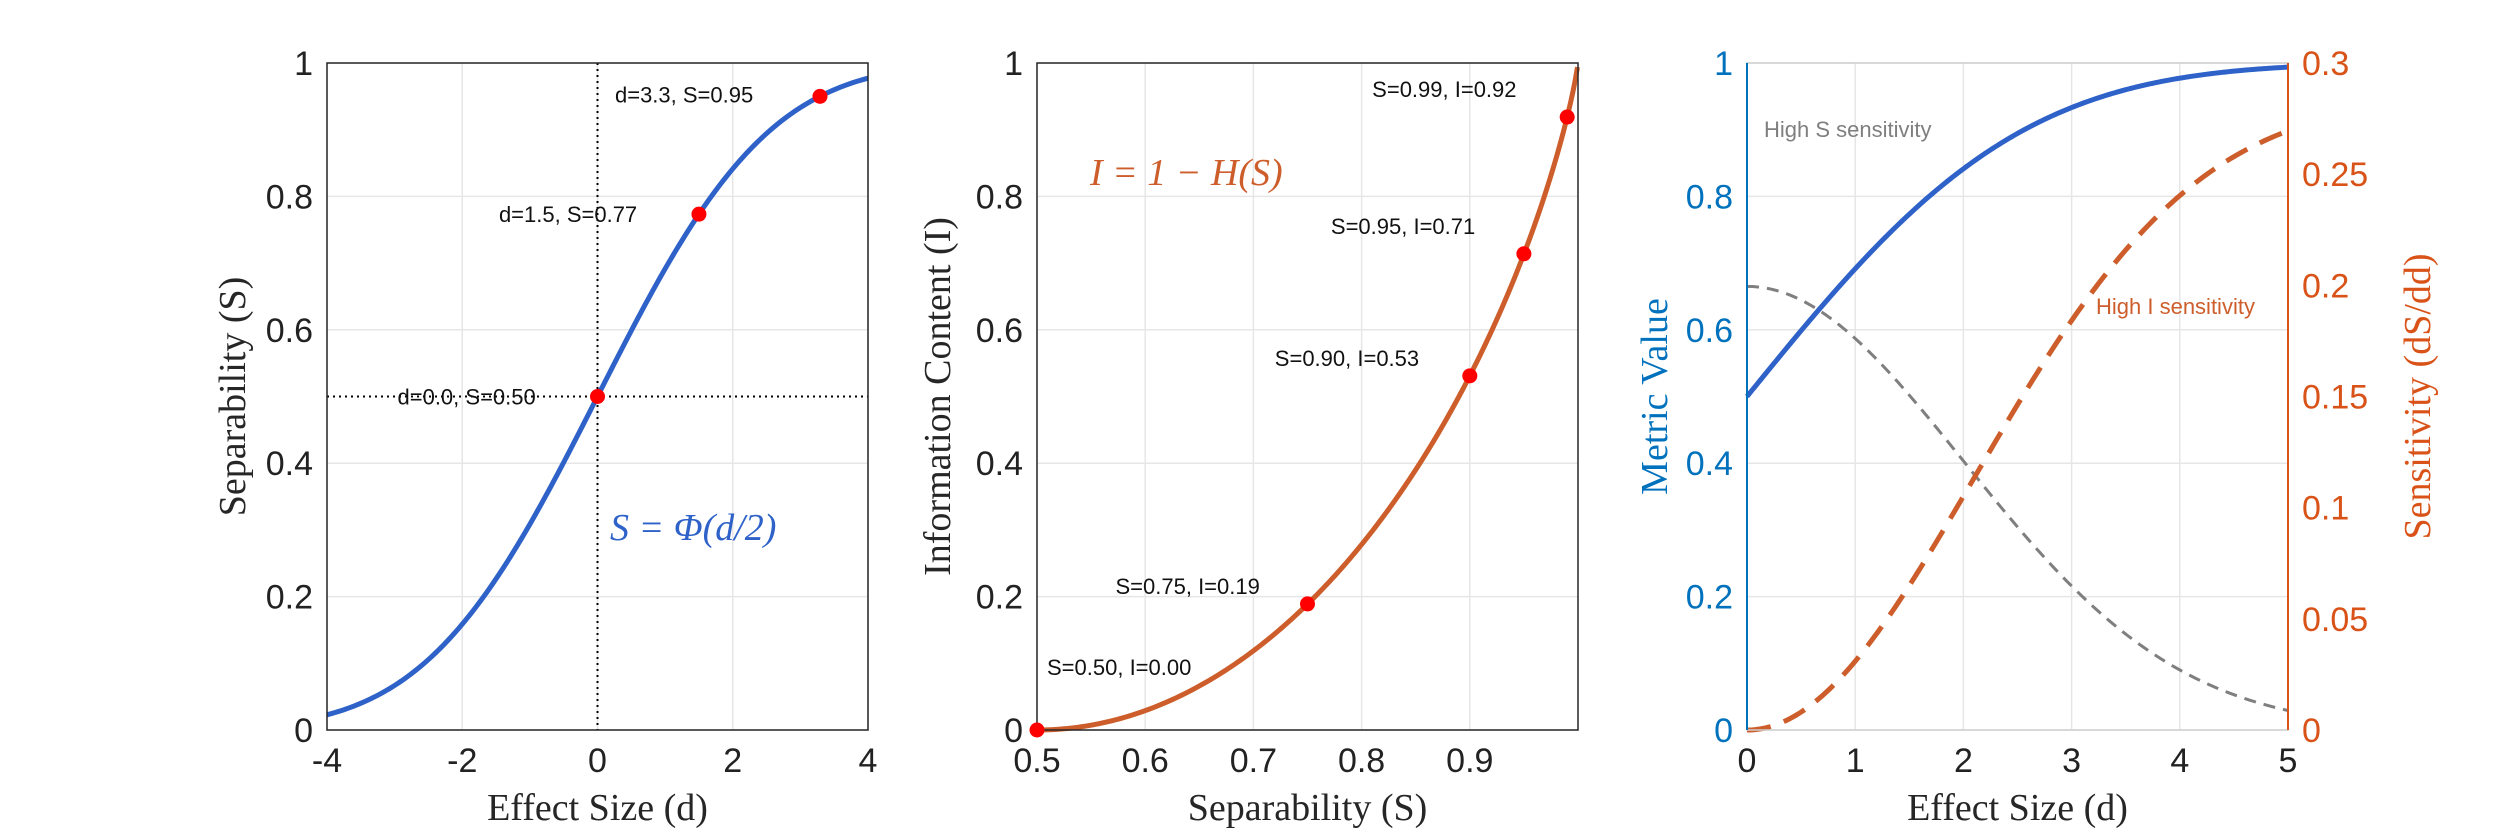 The width and height of the screenshot is (2500, 833). What do you see at coordinates (1361, 761) in the screenshot?
I see `p2-xtick-label: 0.8` at bounding box center [1361, 761].